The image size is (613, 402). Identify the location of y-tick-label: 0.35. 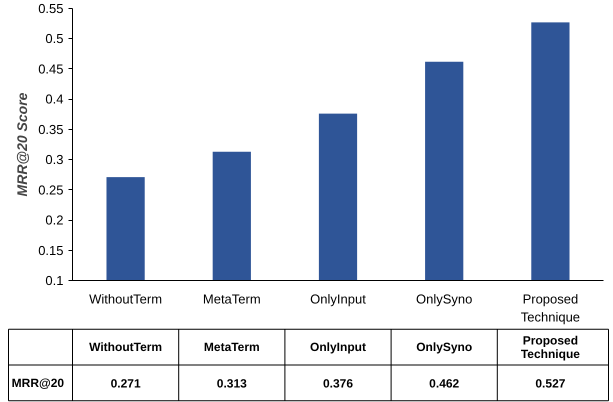
(51, 129).